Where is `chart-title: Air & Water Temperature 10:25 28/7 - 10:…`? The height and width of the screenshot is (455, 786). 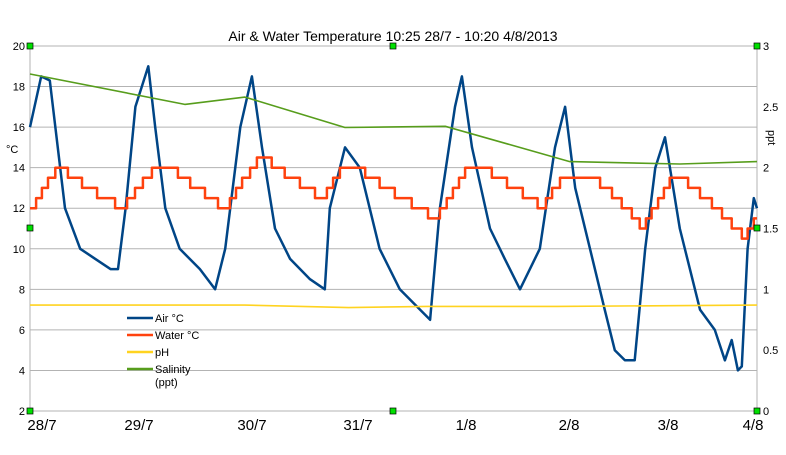 chart-title: Air & Water Temperature 10:25 28/7 - 10:… is located at coordinates (392, 36).